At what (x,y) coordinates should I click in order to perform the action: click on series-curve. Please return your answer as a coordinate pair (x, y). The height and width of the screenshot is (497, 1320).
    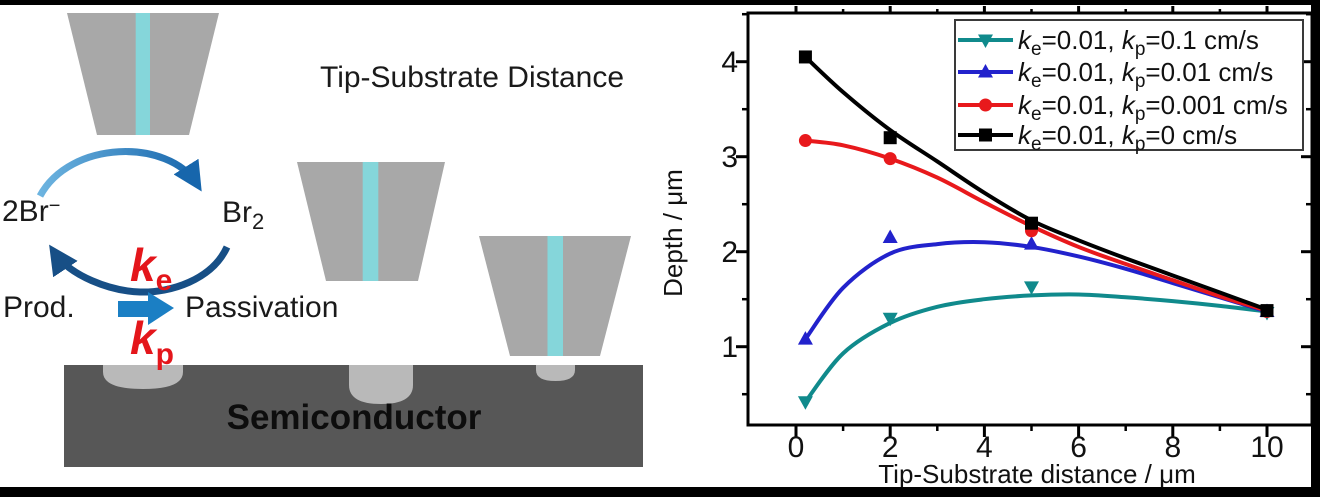
    Looking at the image, I should click on (1035, 348).